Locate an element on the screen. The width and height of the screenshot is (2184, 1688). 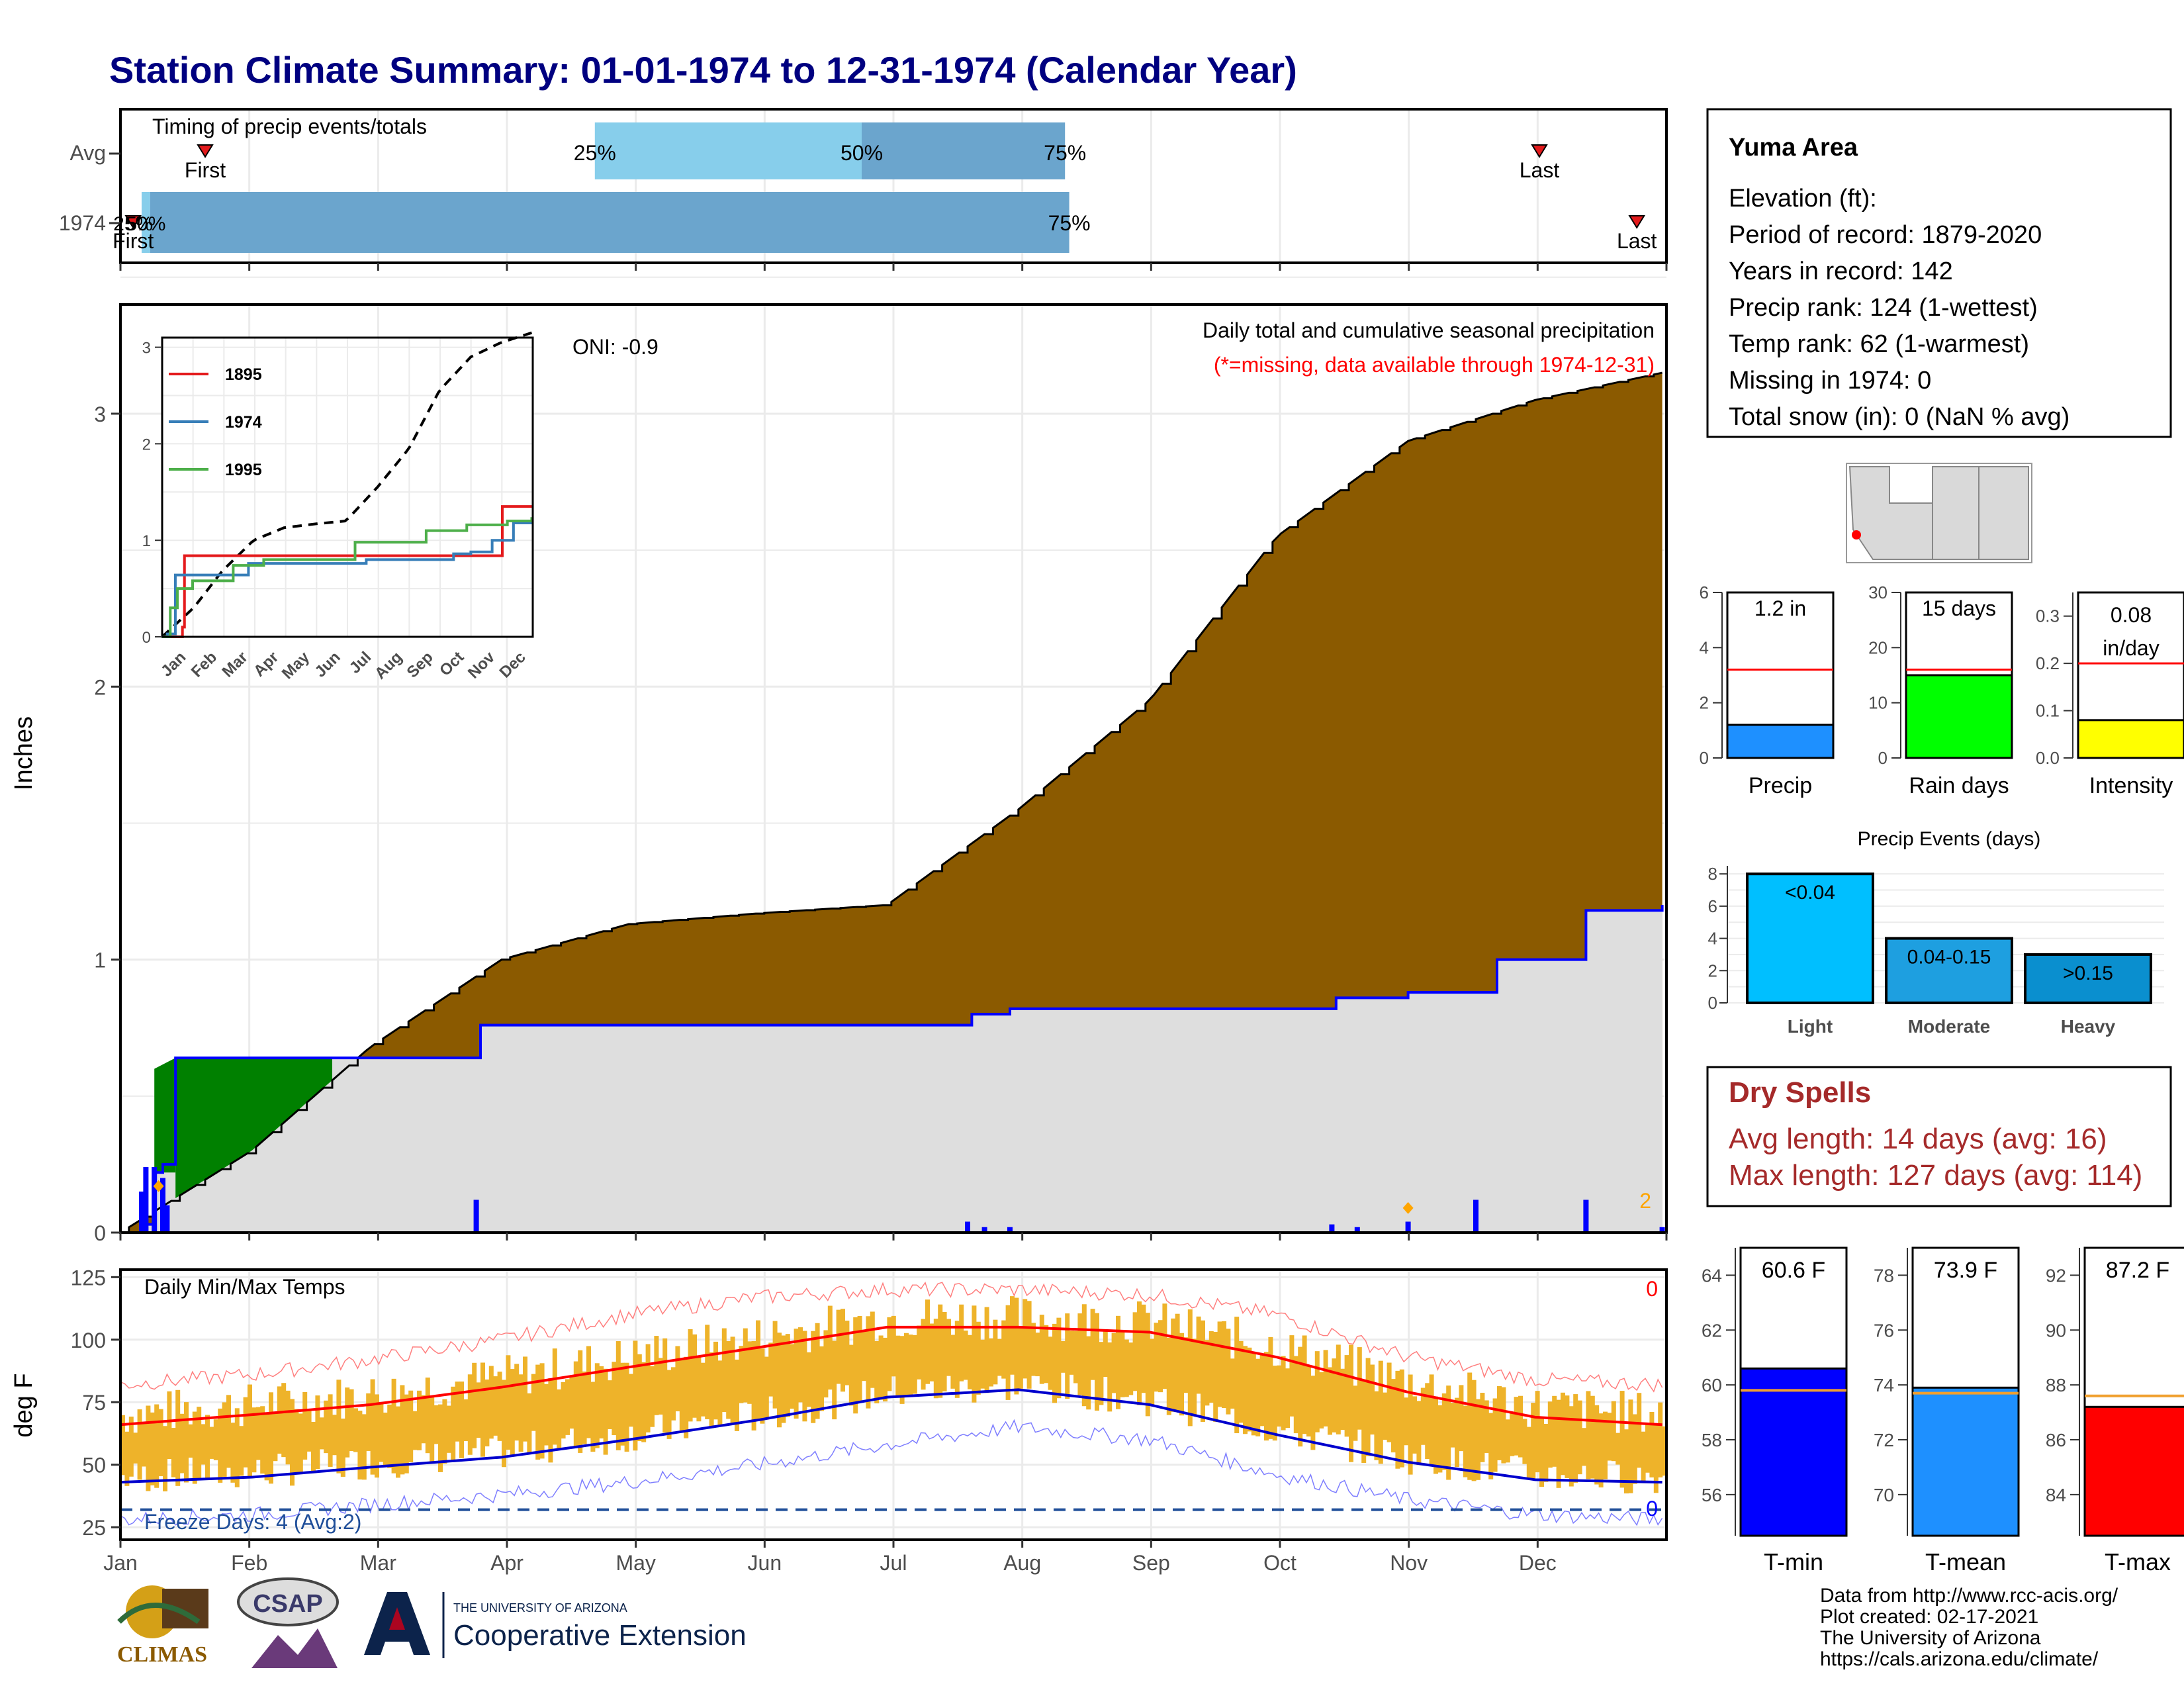
temps-label: Daily Min/Max Temps is located at coordinates (245, 1287).